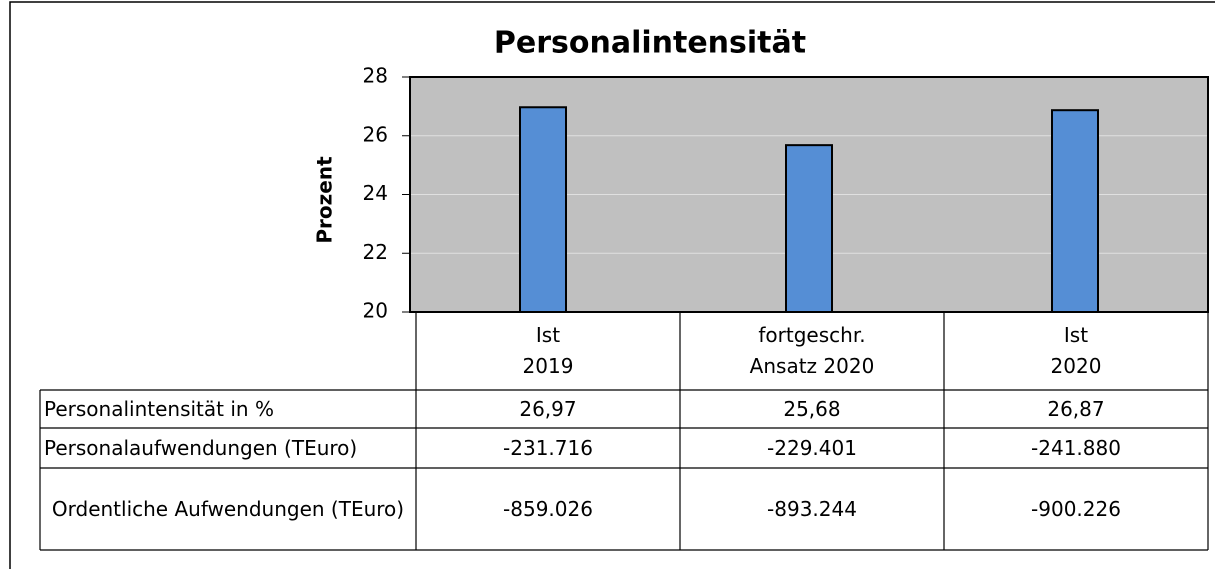  Describe the element at coordinates (812, 508) in the screenshot. I see `table-value: -893.244` at that location.